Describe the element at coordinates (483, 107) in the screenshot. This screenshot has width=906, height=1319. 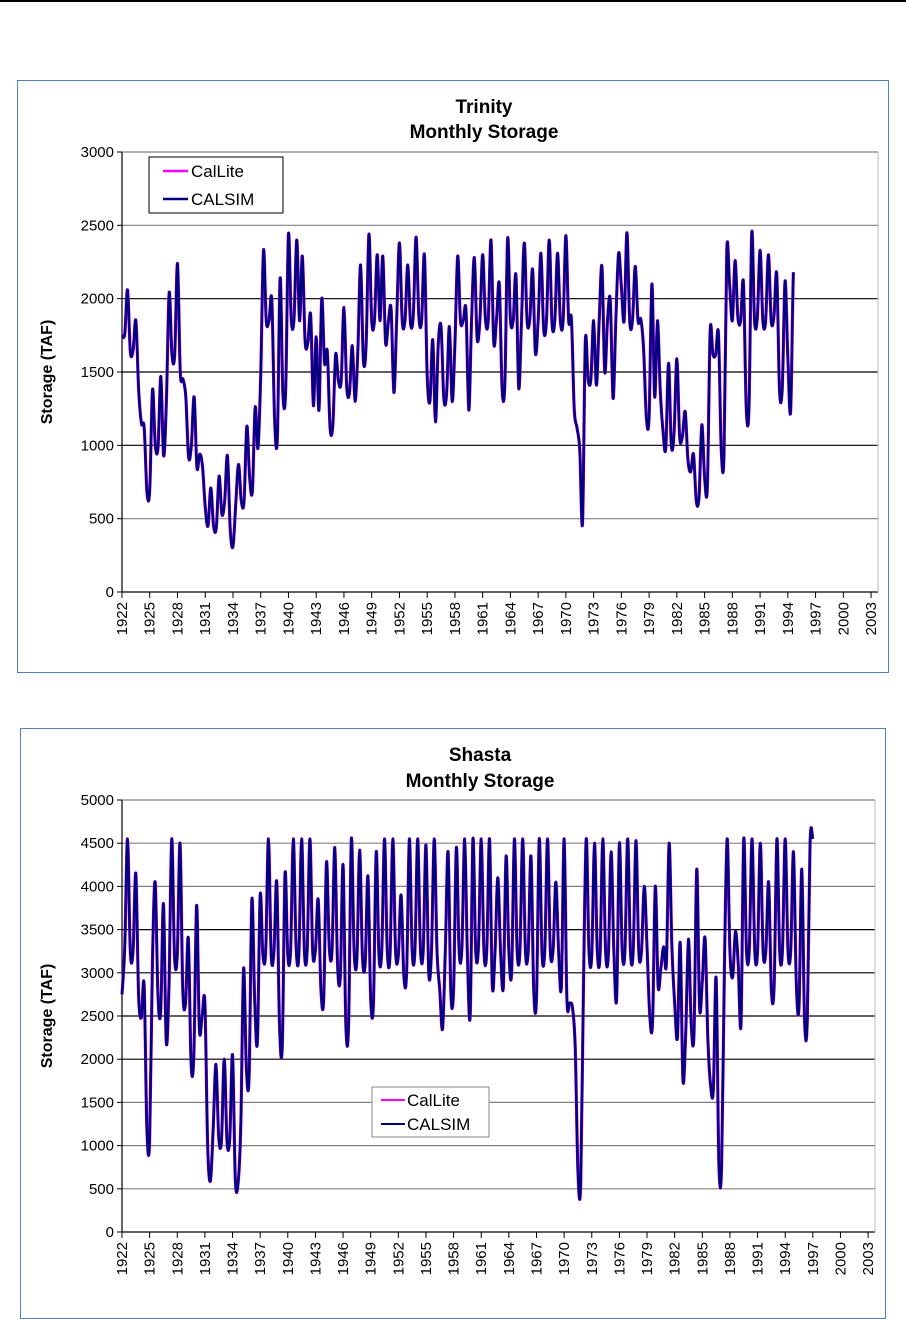
I see `chart-title-line1: Trinity` at that location.